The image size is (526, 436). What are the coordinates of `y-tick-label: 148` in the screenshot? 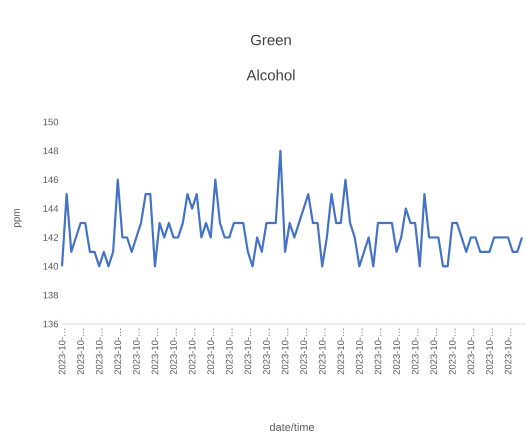 It's located at (50, 150).